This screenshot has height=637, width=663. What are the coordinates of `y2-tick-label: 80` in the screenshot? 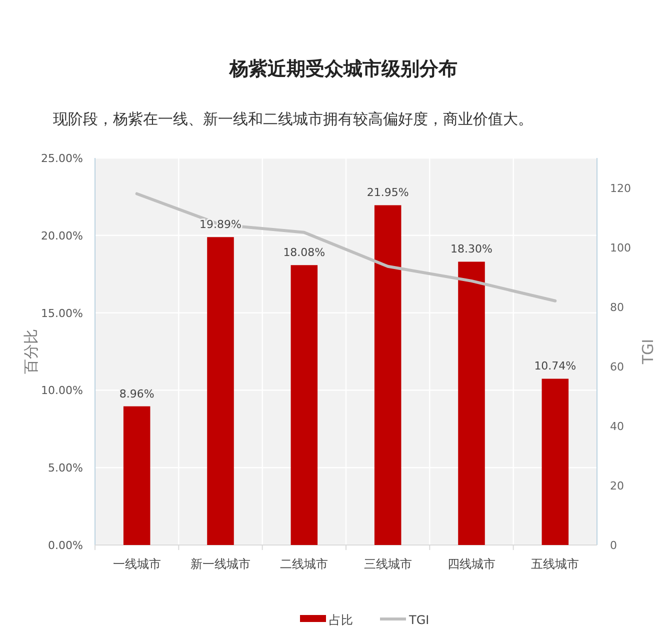 It's located at (617, 307).